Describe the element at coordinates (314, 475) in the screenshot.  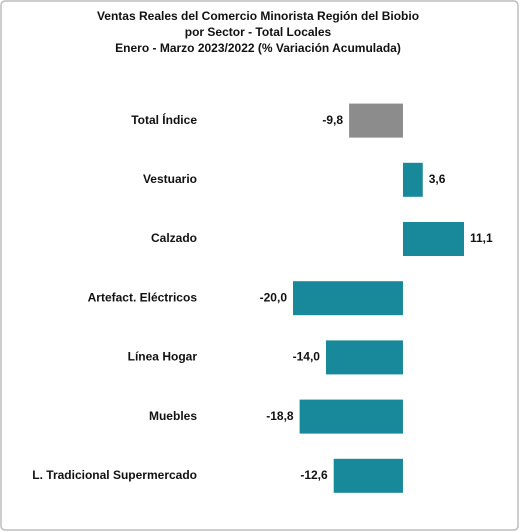
I see `data-label: -12,6` at that location.